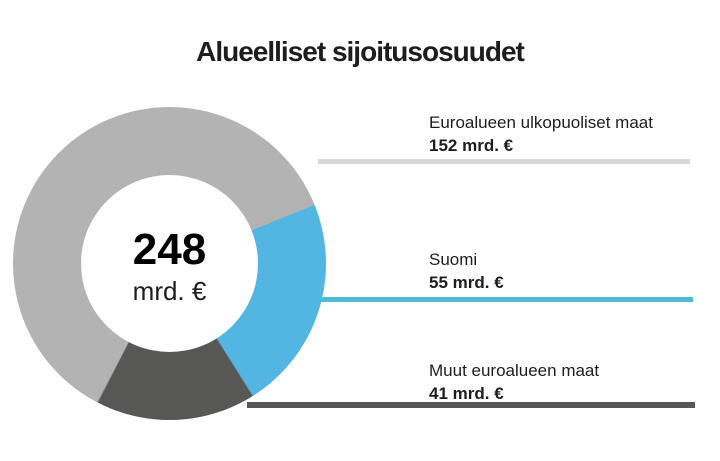  I want to click on legend-item-value: 152 mrd. €, so click(471, 145).